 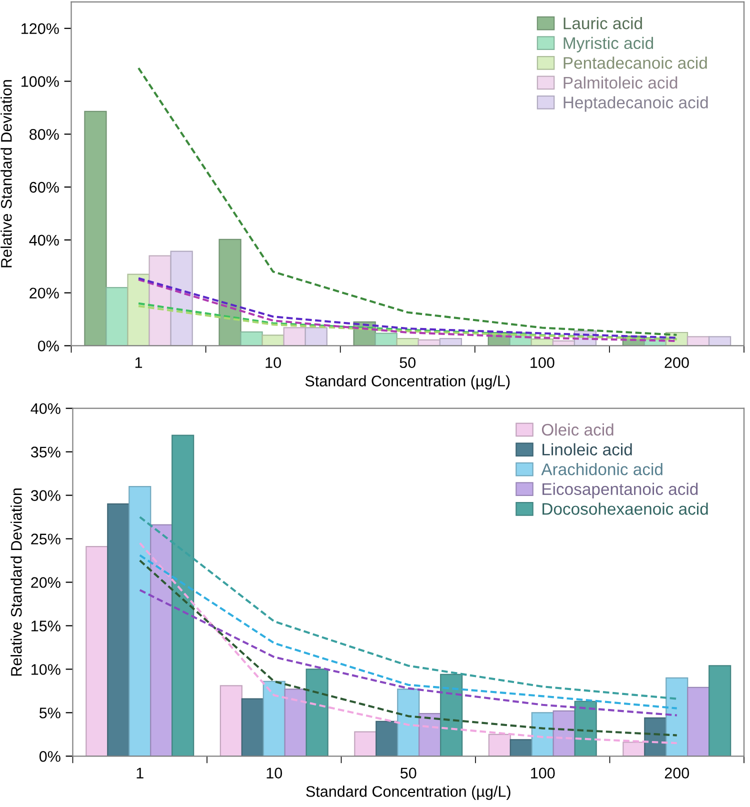 I want to click on legend-label: Palmitoleic acid, so click(x=621, y=82).